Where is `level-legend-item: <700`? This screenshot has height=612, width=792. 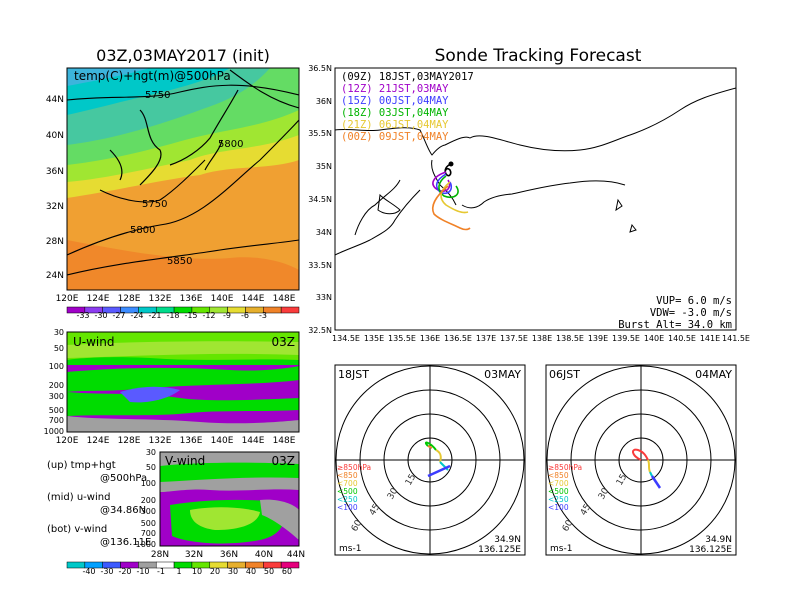 level-legend-item: <700 is located at coordinates (558, 483).